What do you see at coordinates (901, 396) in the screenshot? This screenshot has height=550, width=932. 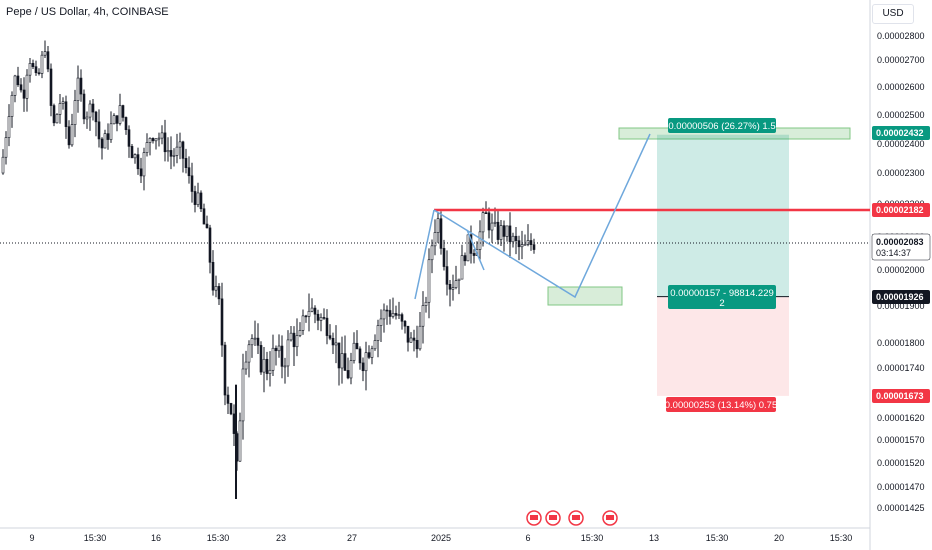 I see `price-tag-box` at bounding box center [901, 396].